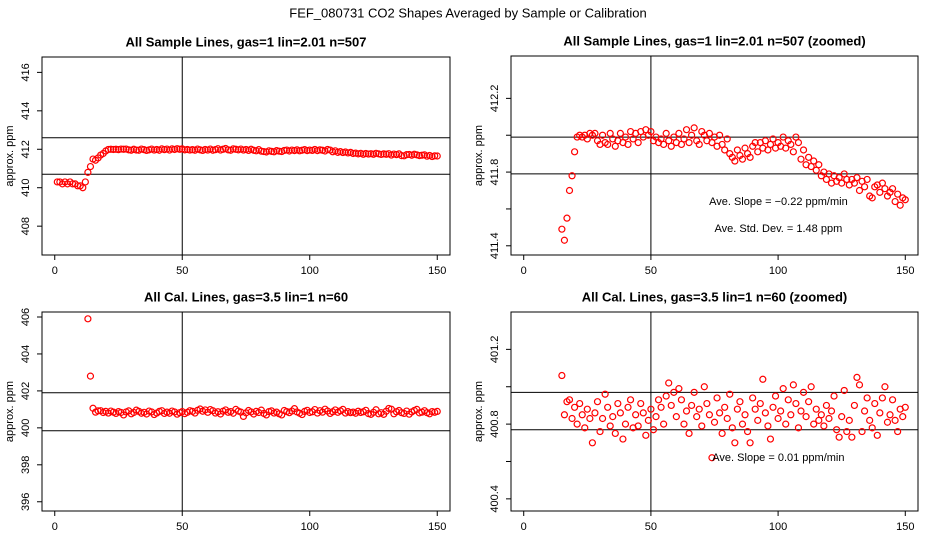 The width and height of the screenshot is (936, 540). Describe the element at coordinates (779, 229) in the screenshot. I see `annotation: Ave. Std. Dev. = 1.48 ppm` at that location.